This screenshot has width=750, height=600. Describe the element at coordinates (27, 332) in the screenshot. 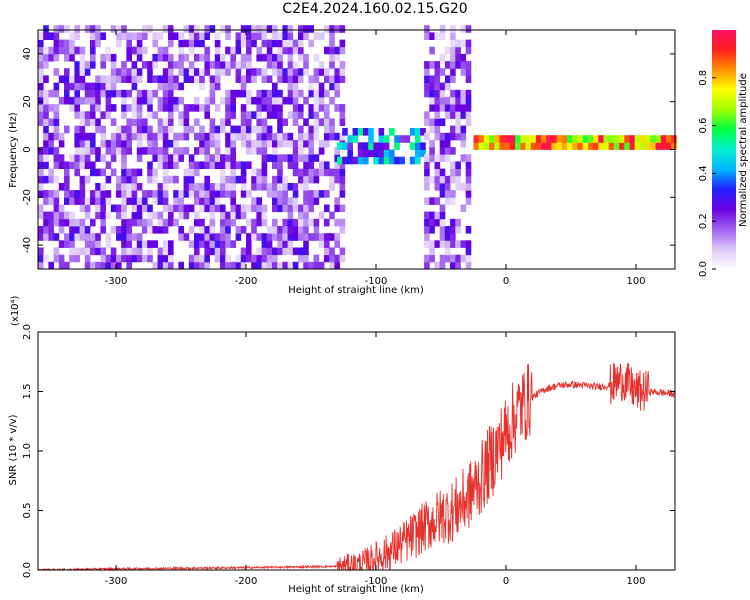

I see `y-tick-label: 2.0` at that location.